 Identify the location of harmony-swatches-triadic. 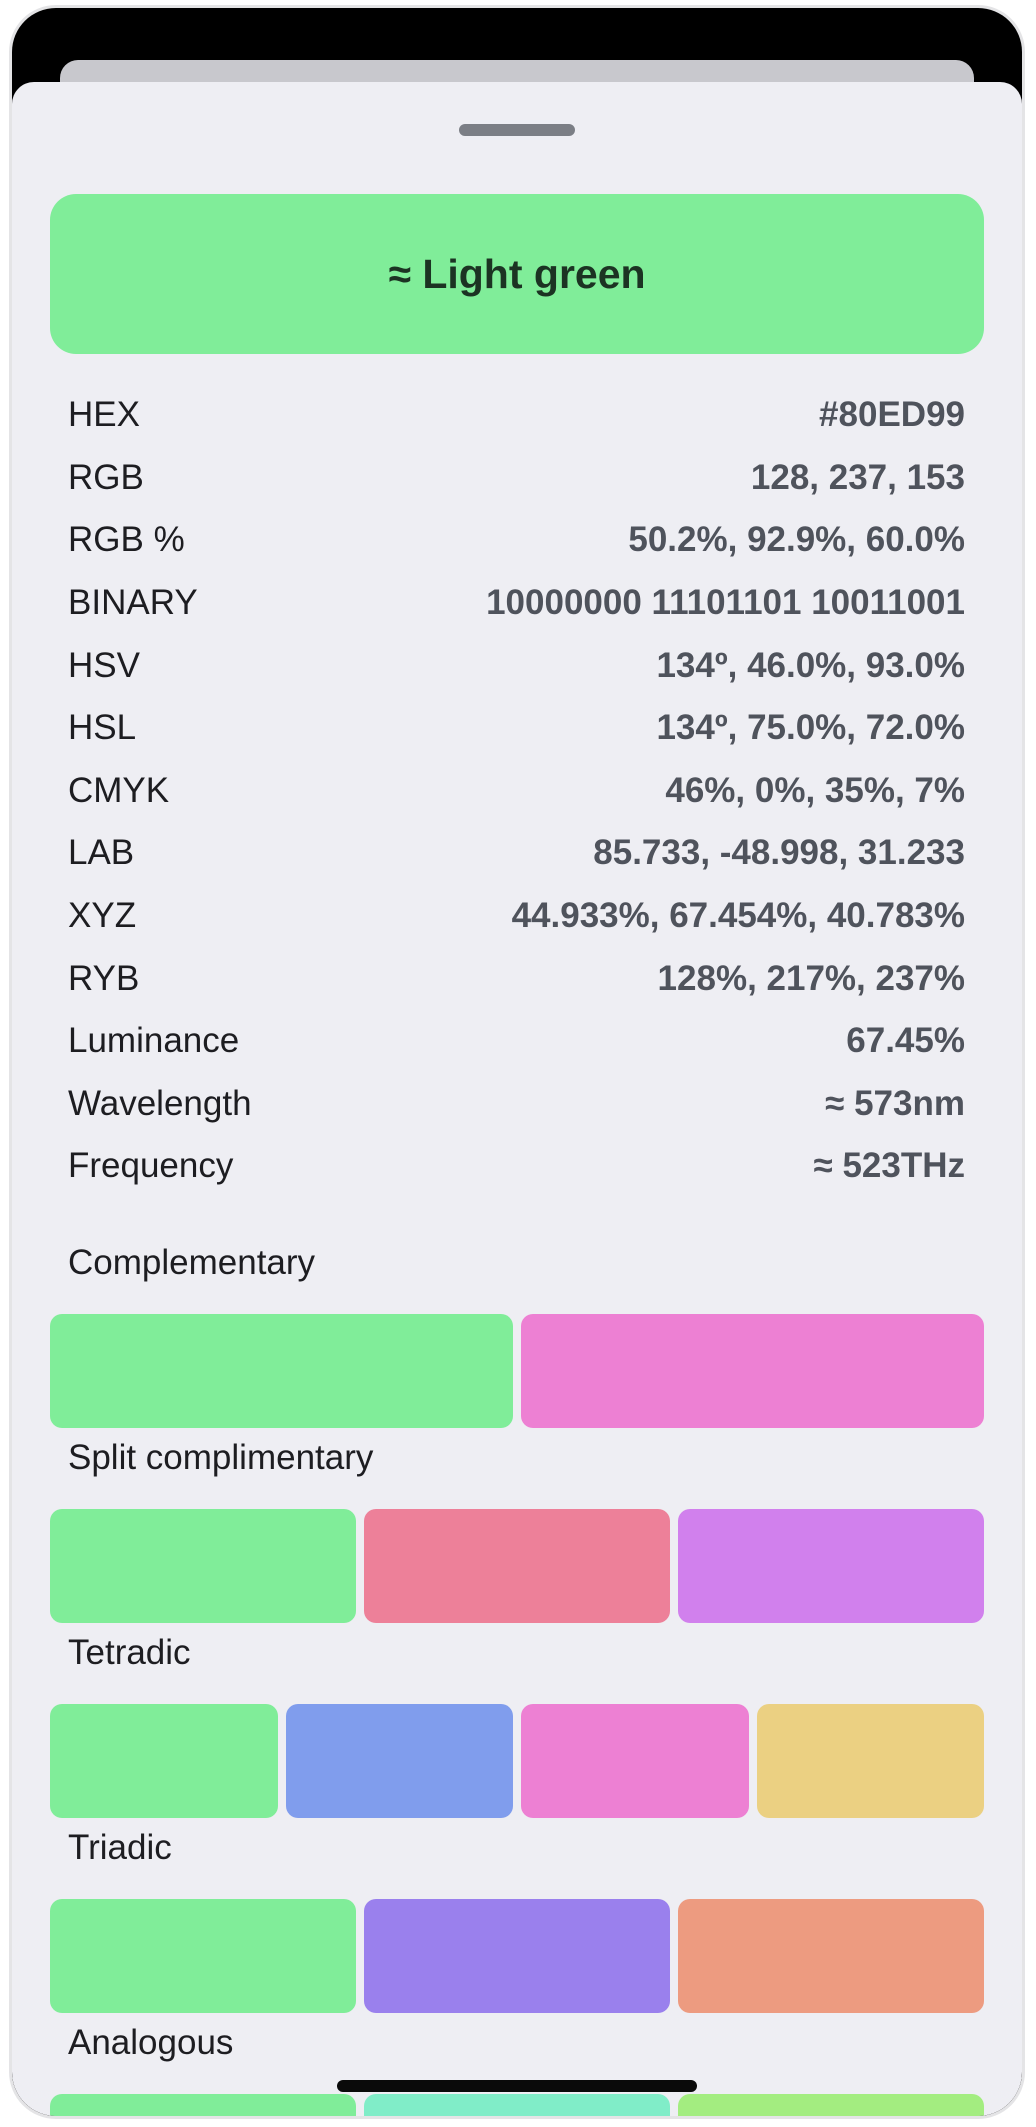
(517, 1956).